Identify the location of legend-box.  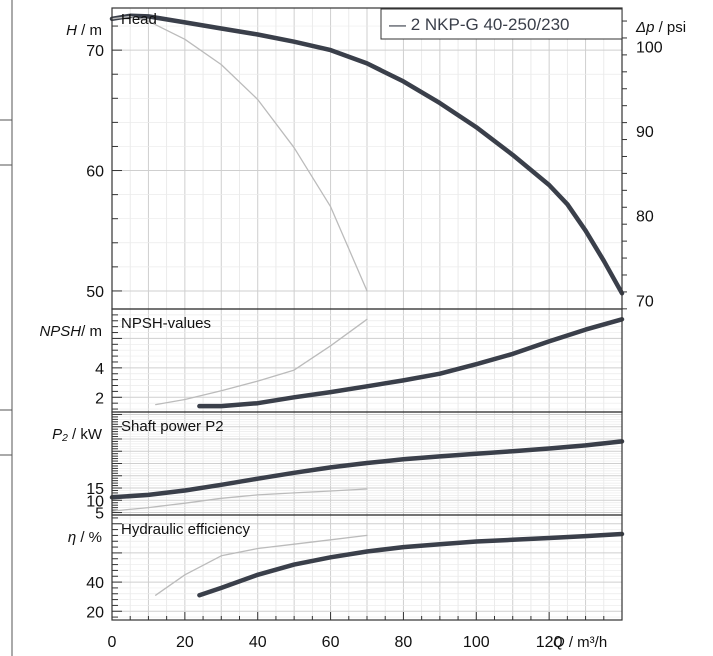
(501, 24).